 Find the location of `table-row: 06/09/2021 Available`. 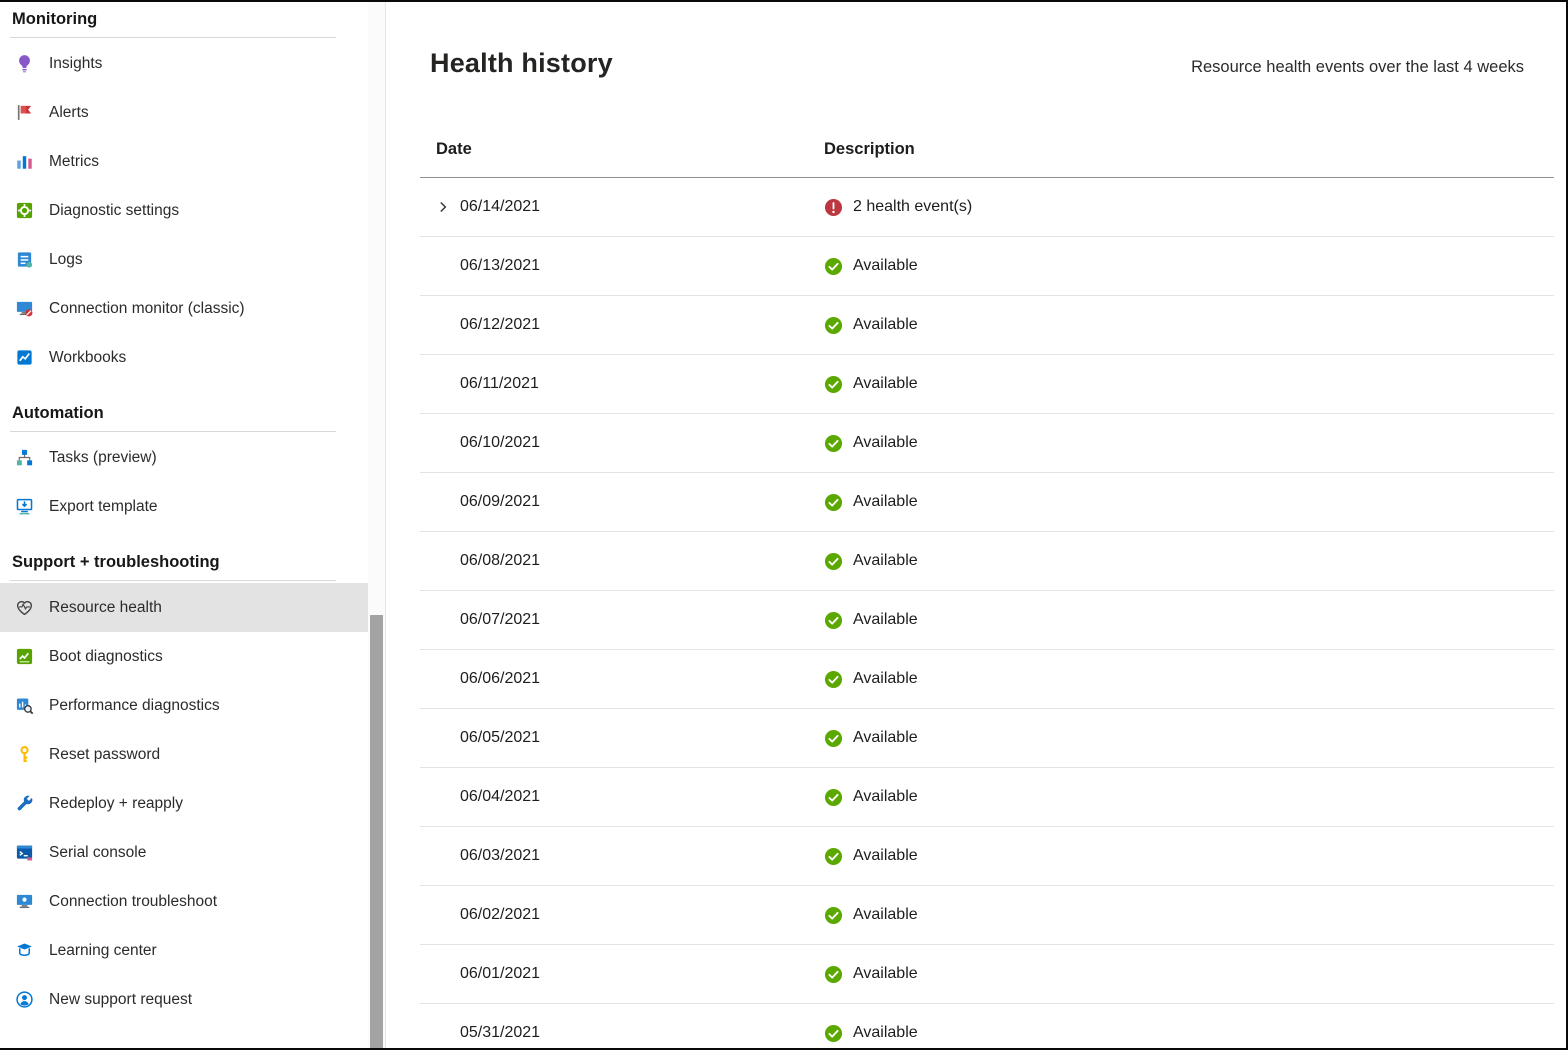

table-row: 06/09/2021 Available is located at coordinates (987, 502).